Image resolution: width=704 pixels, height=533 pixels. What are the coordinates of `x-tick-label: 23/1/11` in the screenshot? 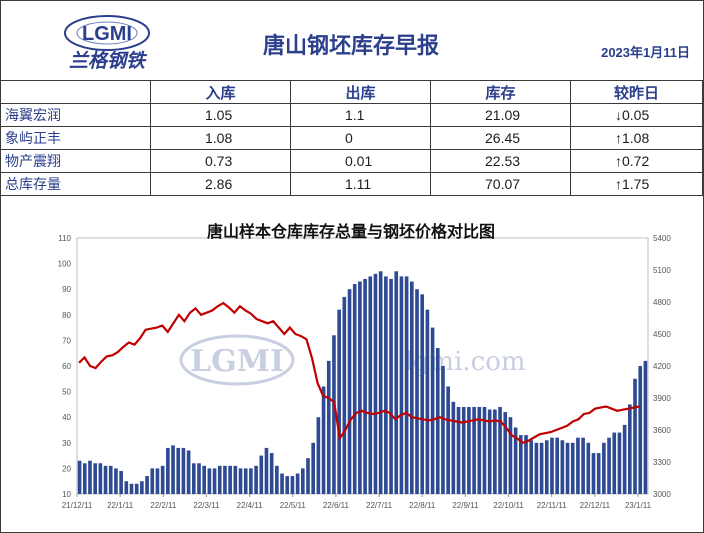 It's located at (638, 505).